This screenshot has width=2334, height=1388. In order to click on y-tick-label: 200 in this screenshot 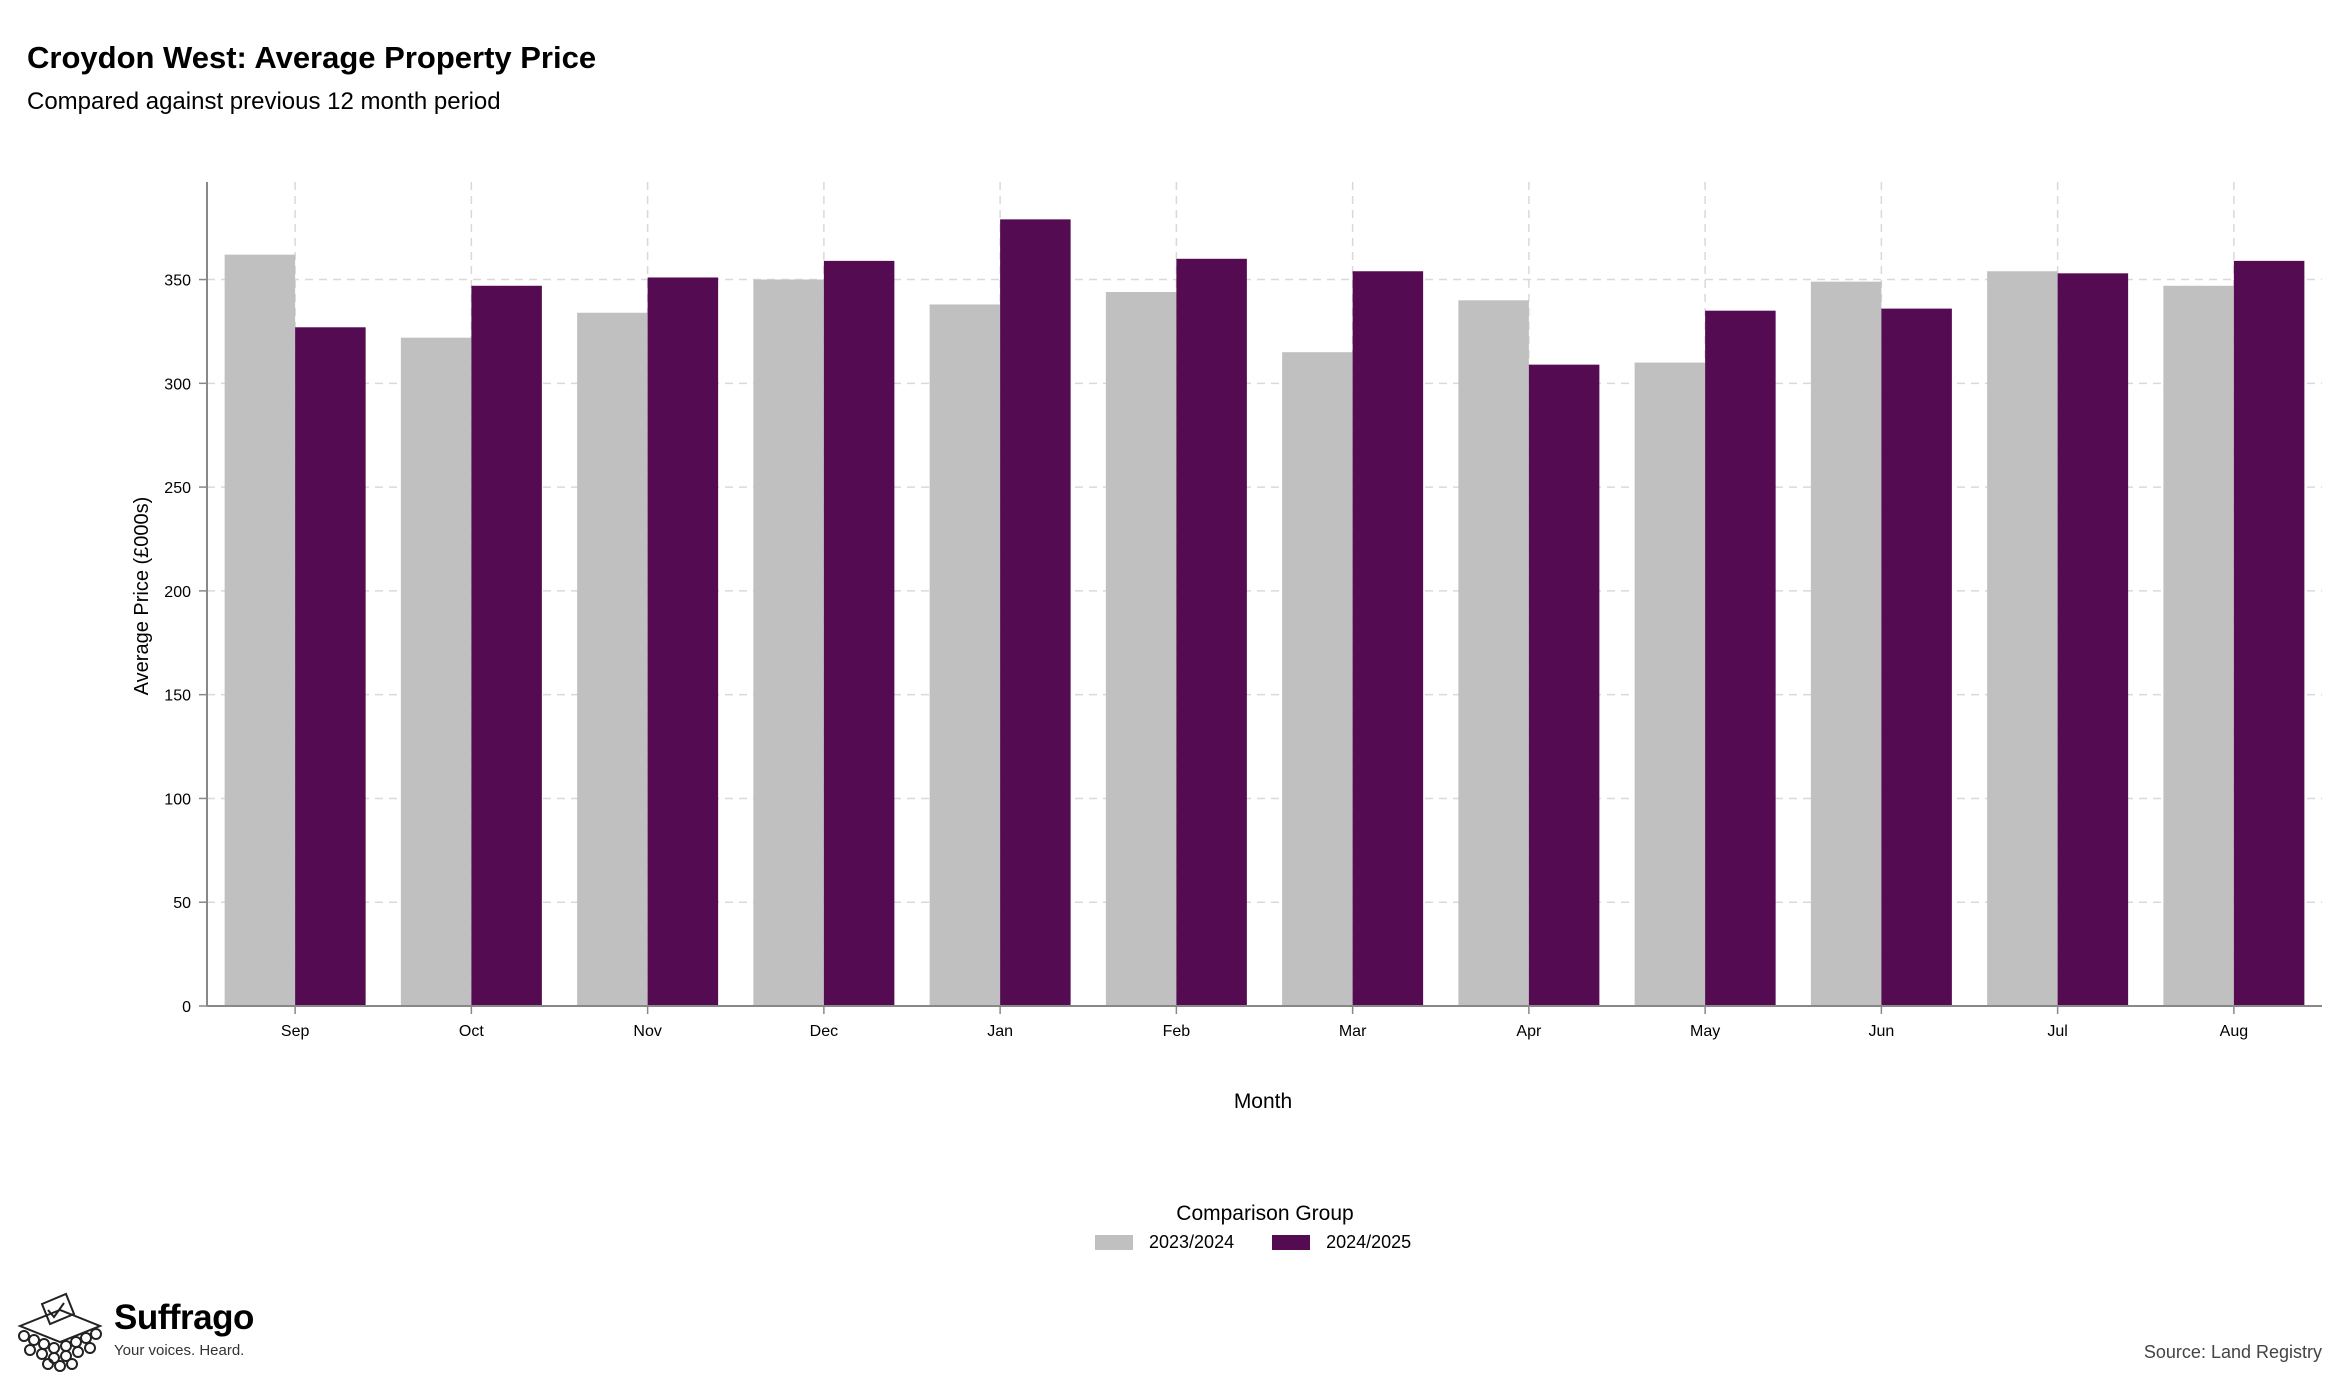, I will do `click(177, 592)`.